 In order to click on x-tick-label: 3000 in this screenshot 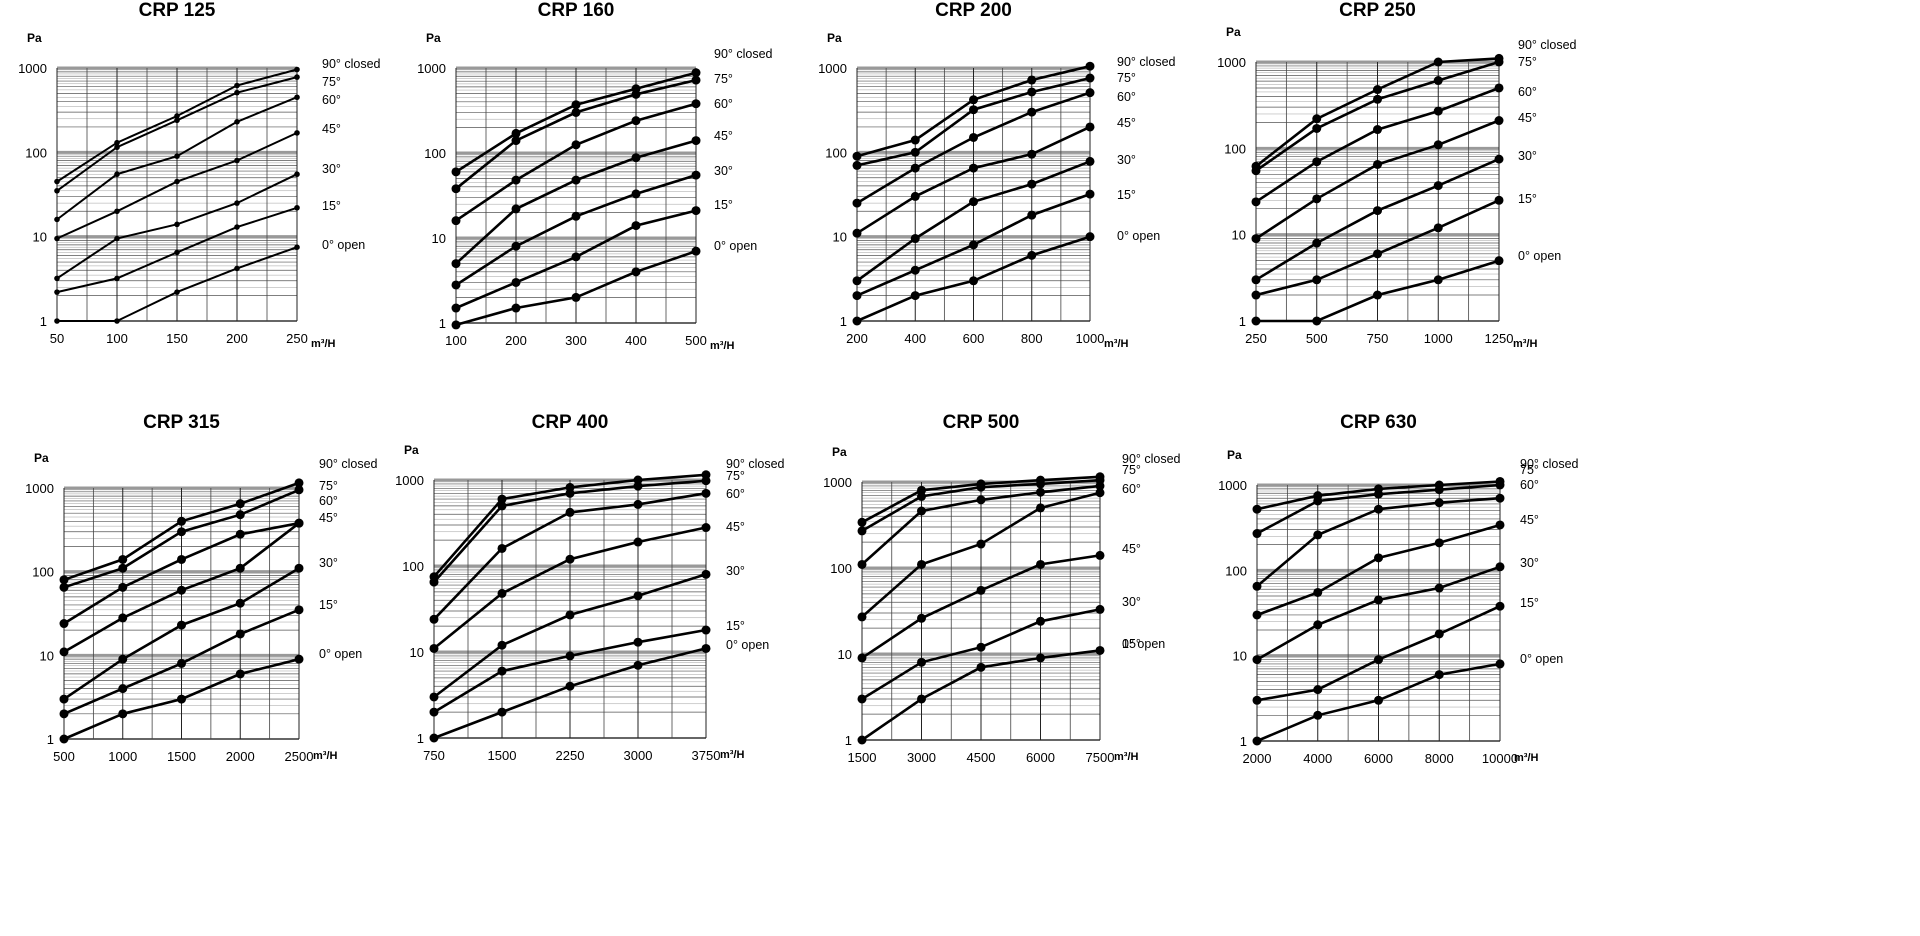, I will do `click(638, 755)`.